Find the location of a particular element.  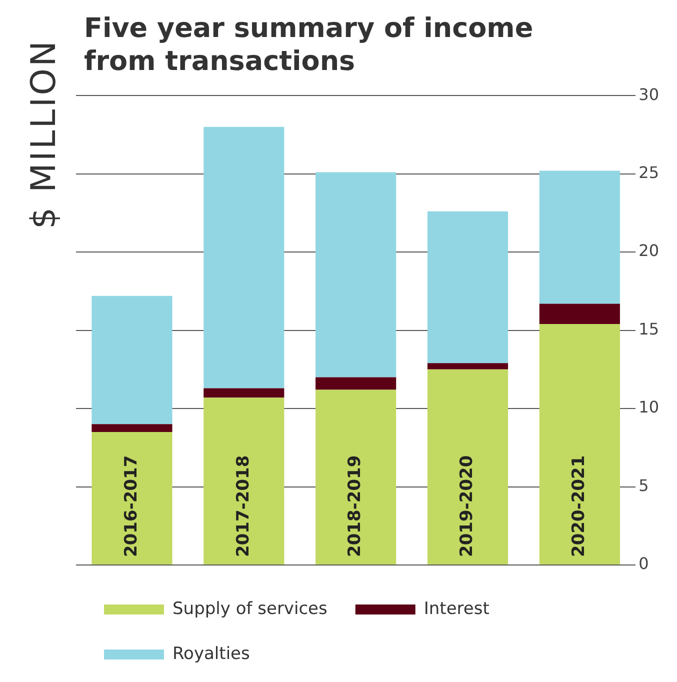

y-axis-title: $ MILLION is located at coordinates (44, 134).